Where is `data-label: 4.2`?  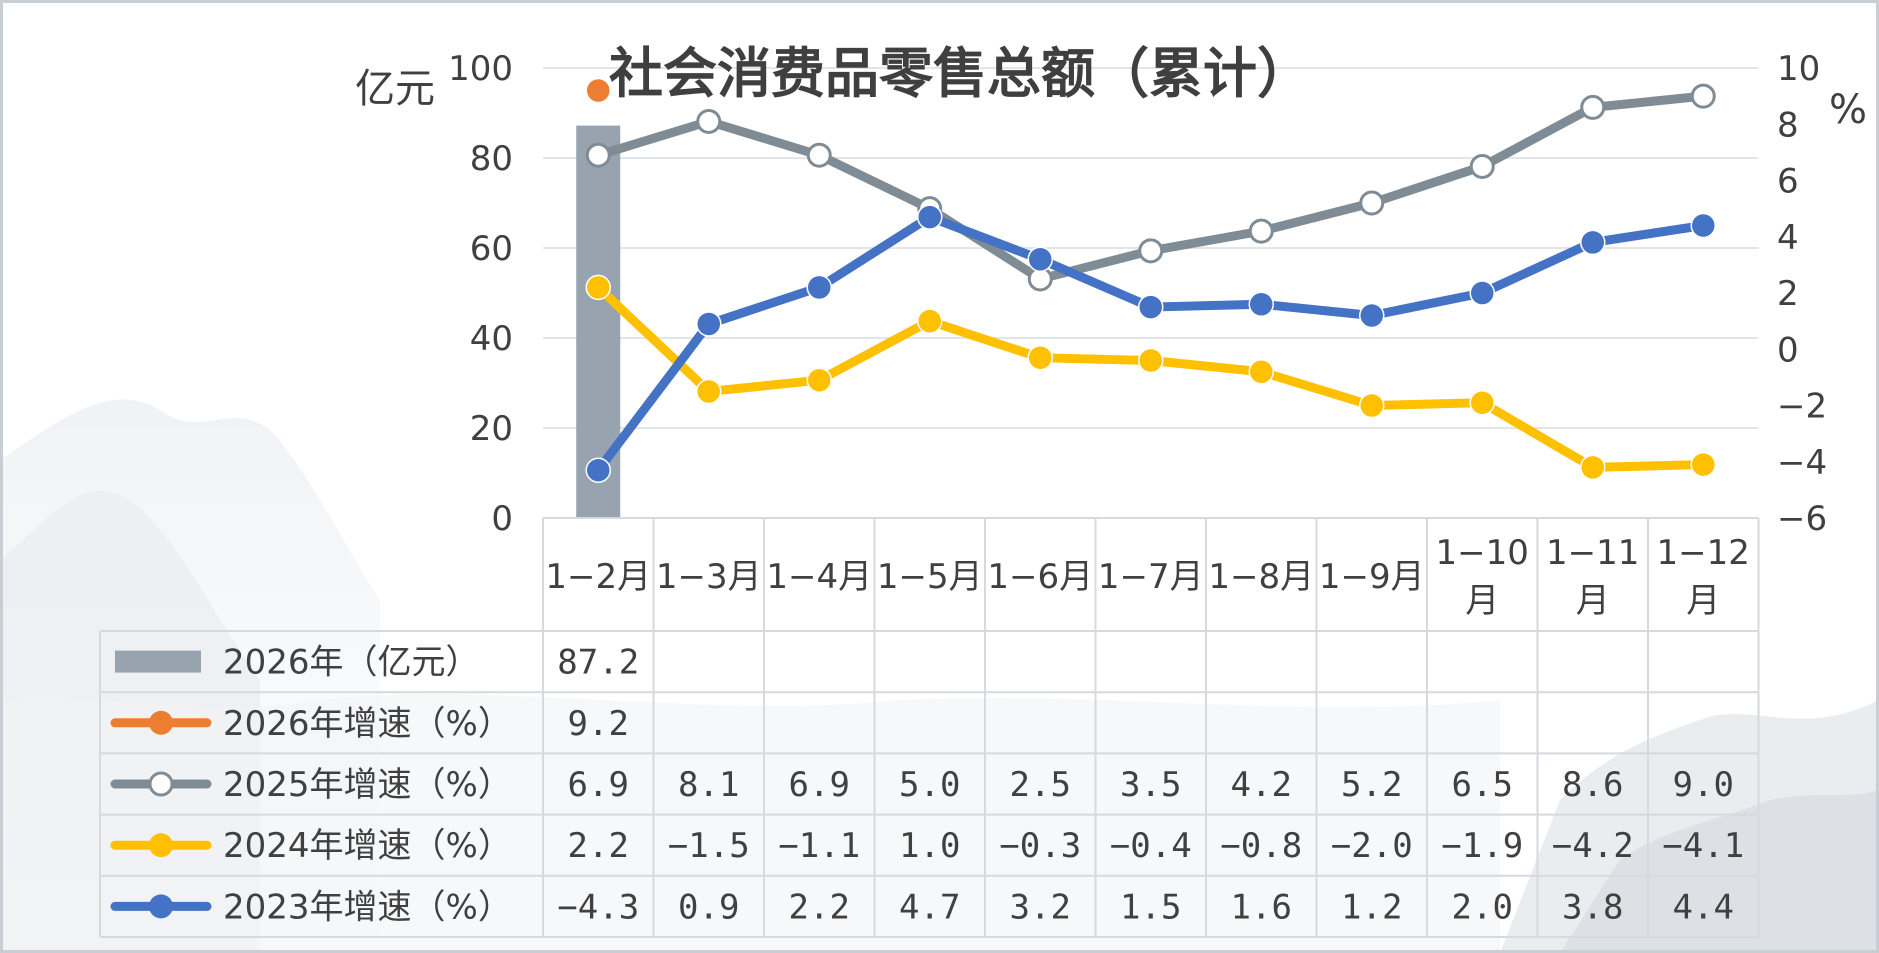 data-label: 4.2 is located at coordinates (1261, 785).